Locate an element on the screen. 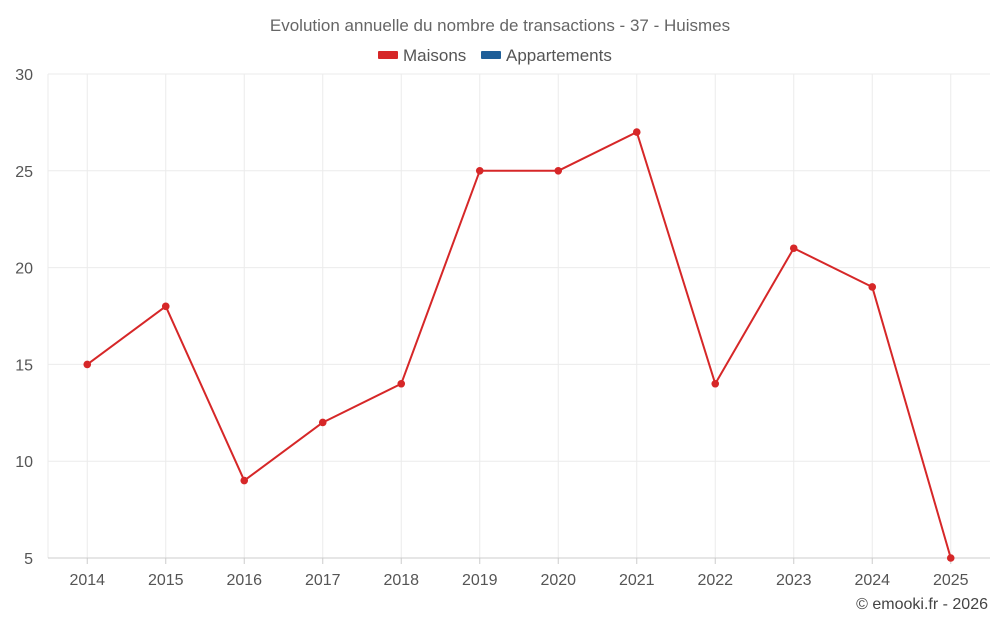 The width and height of the screenshot is (1000, 625). legend-label-maisons: Maisons is located at coordinates (434, 55).